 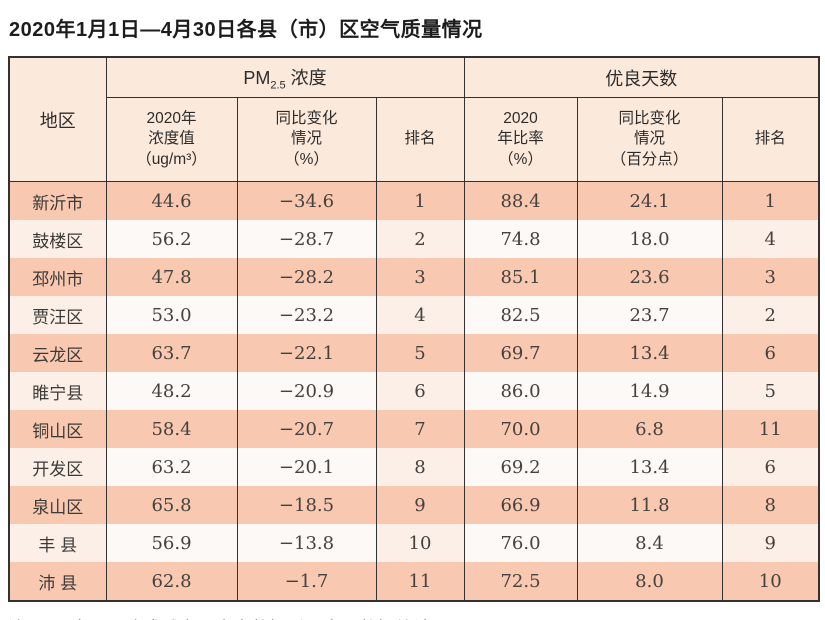 What do you see at coordinates (520, 200) in the screenshot?
I see `cell-good-rate: 88.4` at bounding box center [520, 200].